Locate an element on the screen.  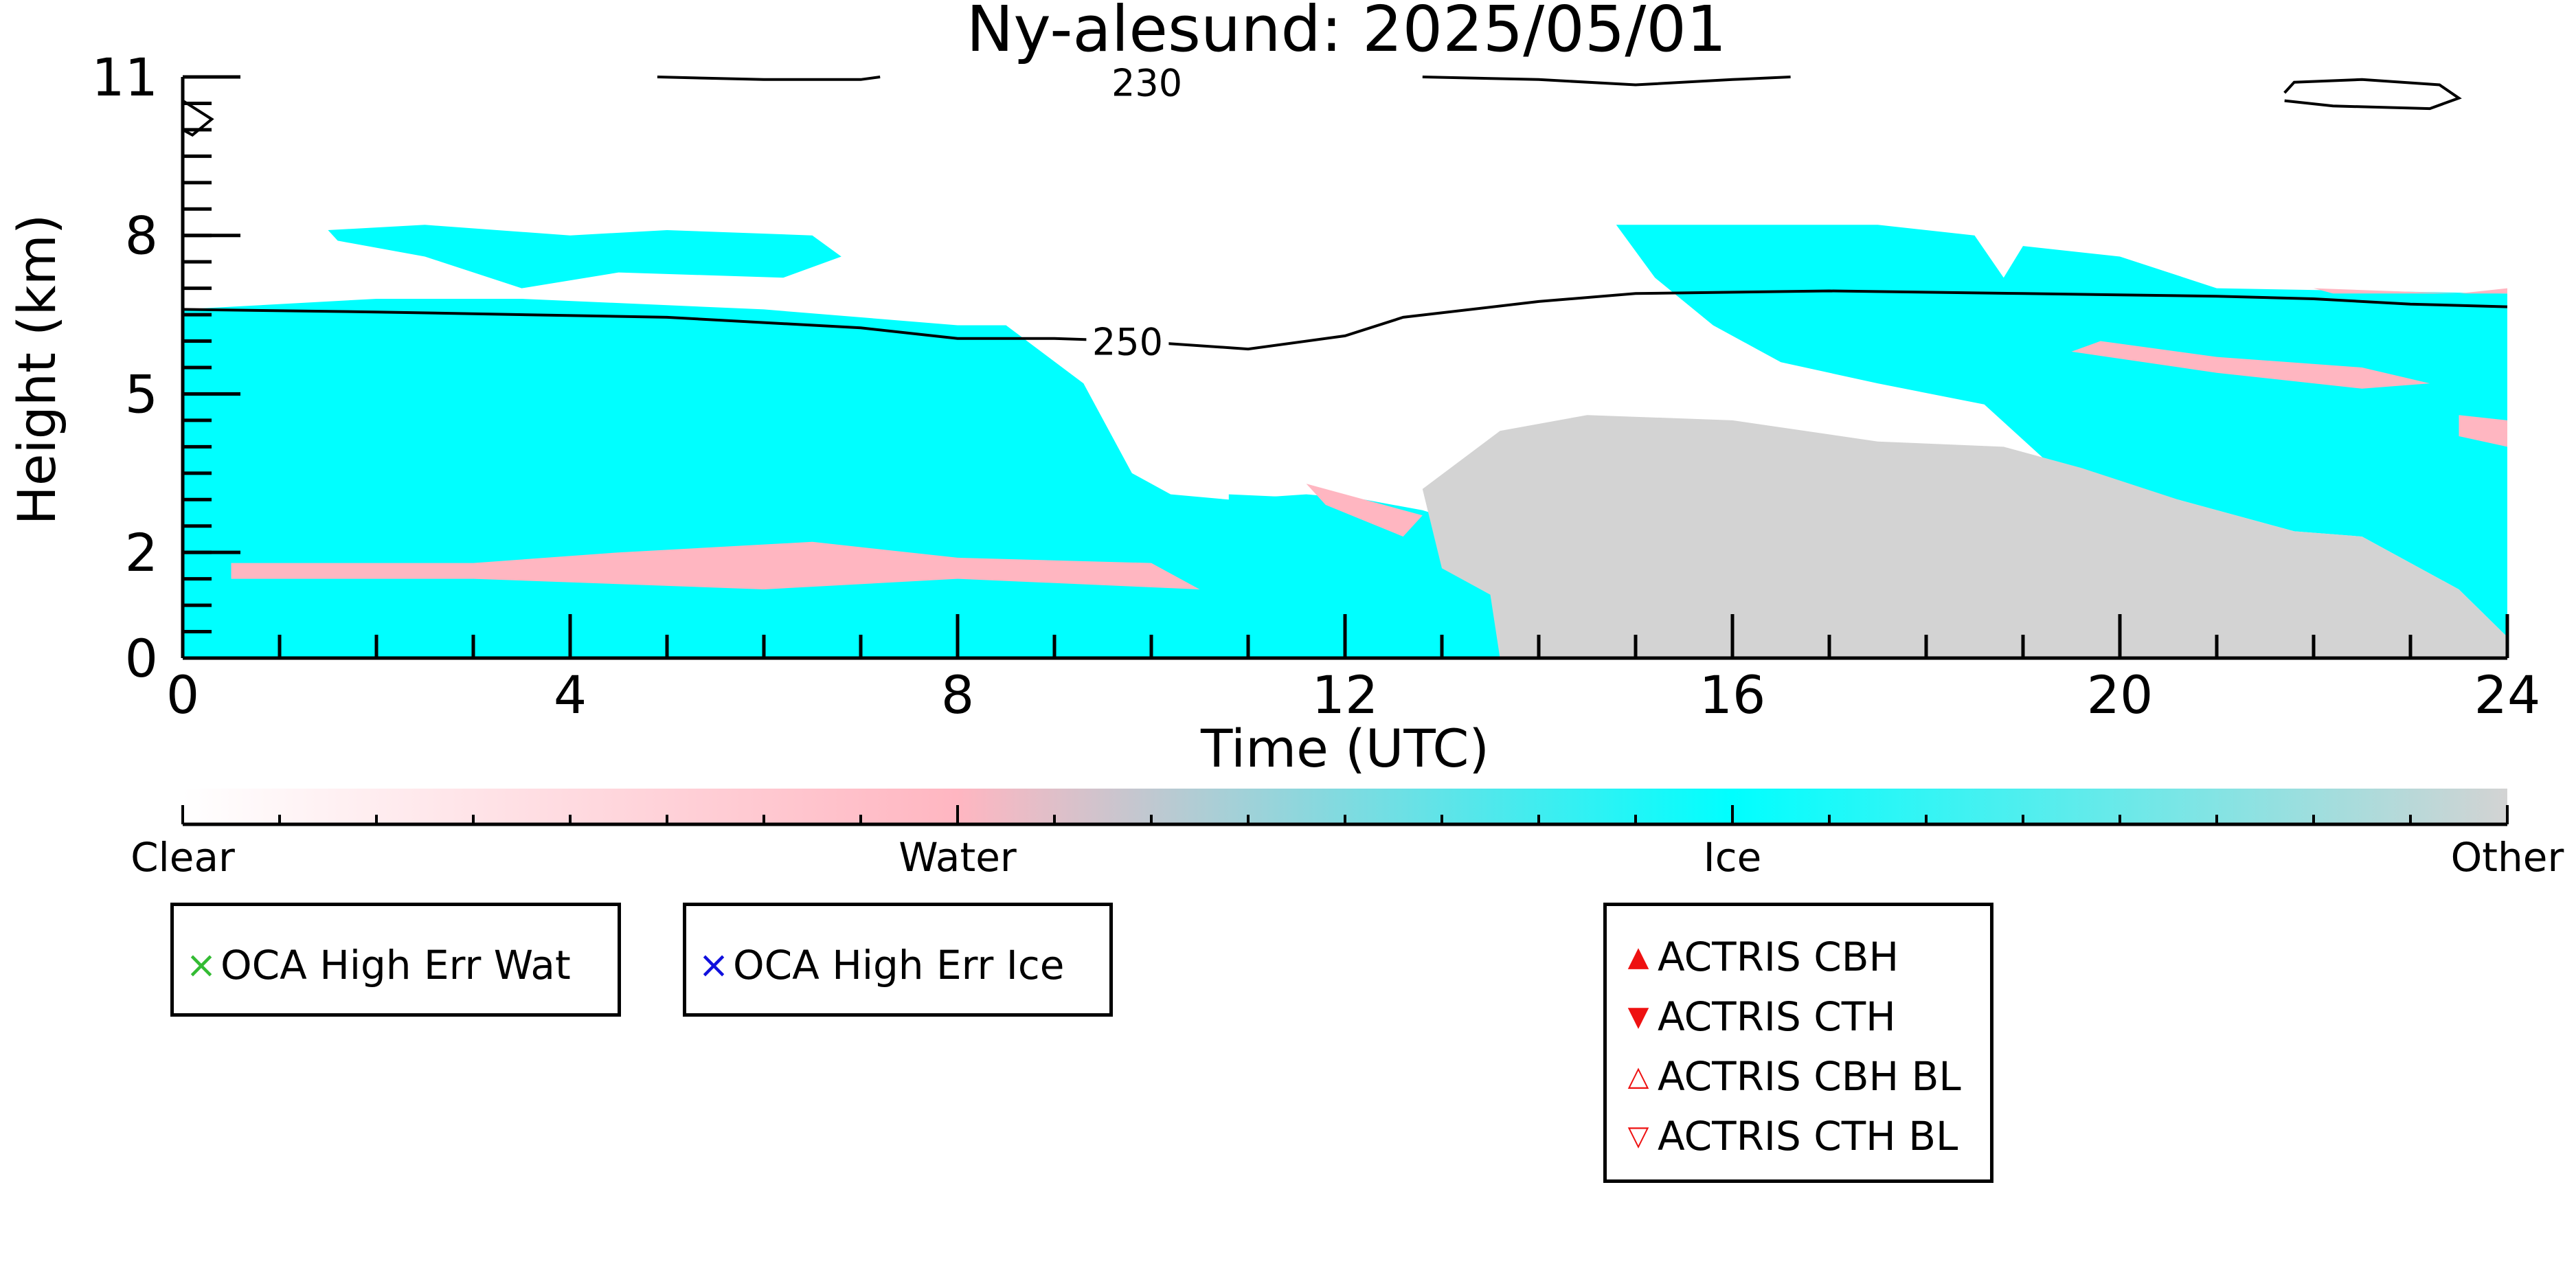
colorbar-label: Water is located at coordinates (958, 857).